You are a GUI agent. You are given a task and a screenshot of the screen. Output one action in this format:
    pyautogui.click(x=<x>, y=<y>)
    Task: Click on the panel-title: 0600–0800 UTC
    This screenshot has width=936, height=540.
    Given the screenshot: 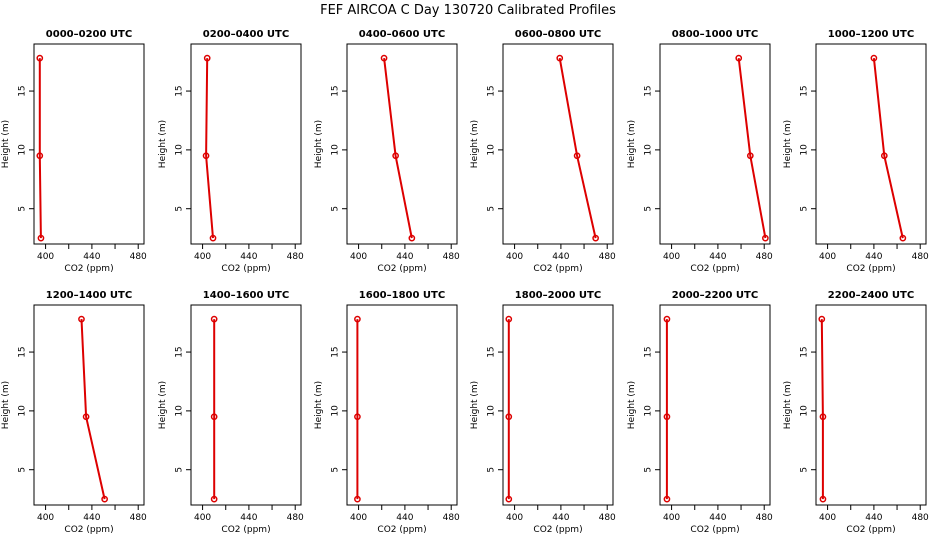 What is the action you would take?
    pyautogui.click(x=558, y=34)
    